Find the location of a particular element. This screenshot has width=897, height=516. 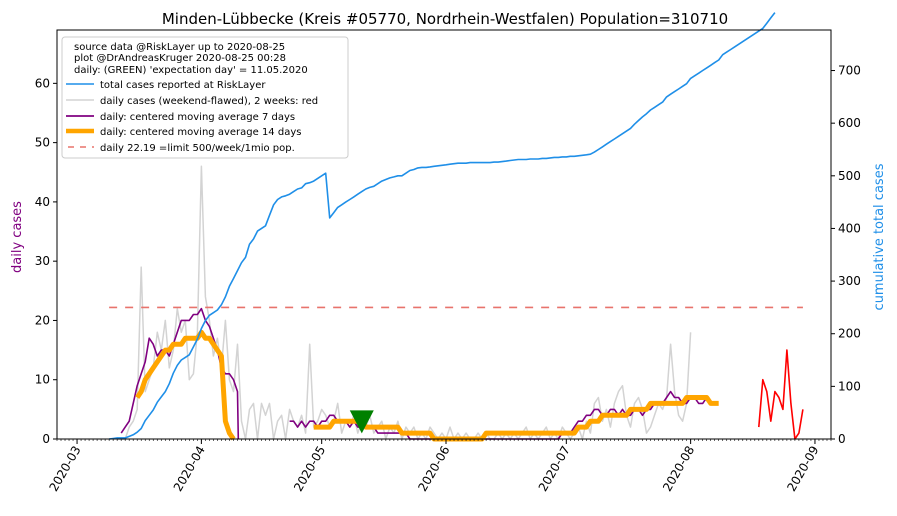

xtick-label-2020-08: 2020-08 is located at coordinates (678, 469).